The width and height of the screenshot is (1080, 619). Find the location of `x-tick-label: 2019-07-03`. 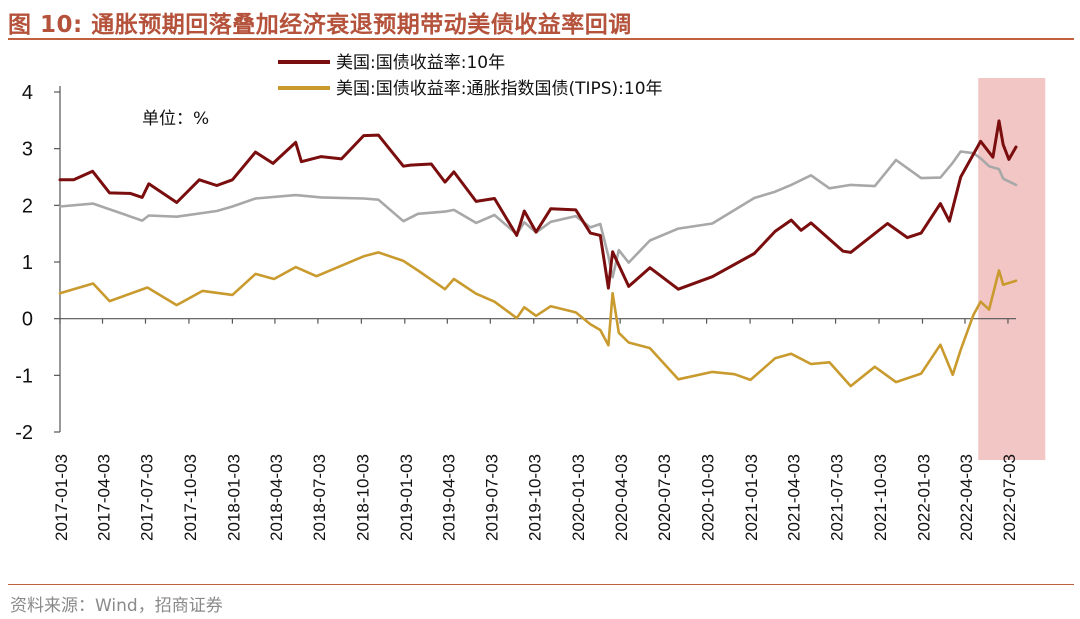

x-tick-label: 2019-07-03 is located at coordinates (491, 497).